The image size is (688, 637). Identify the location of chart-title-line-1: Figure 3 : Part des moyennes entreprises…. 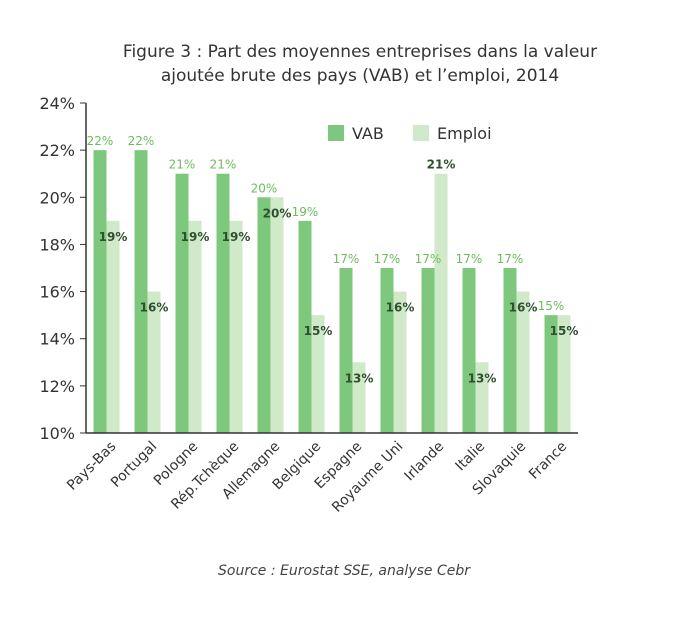
(360, 52).